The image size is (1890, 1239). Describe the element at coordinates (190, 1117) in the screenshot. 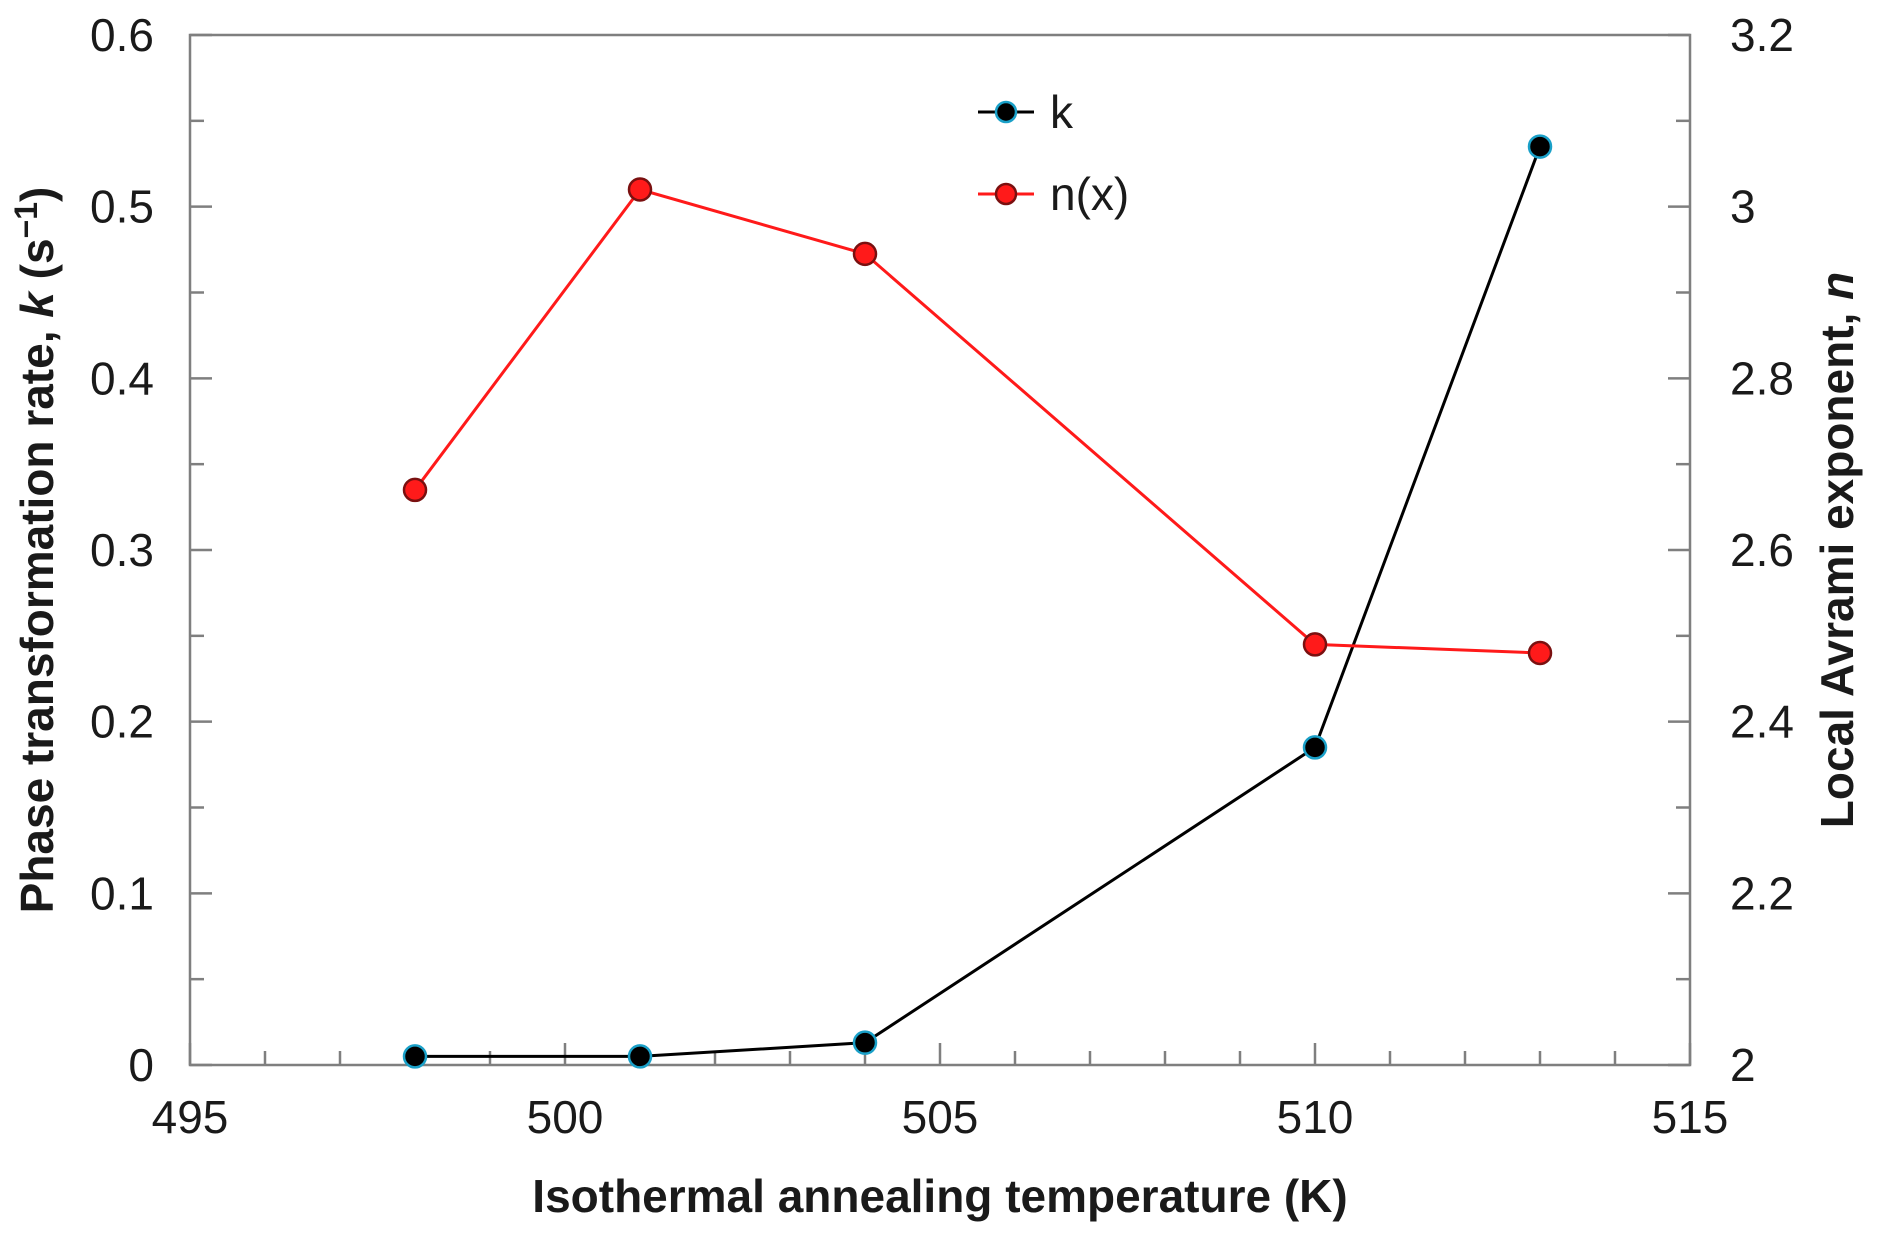

I see `x-tick-label: 495` at that location.